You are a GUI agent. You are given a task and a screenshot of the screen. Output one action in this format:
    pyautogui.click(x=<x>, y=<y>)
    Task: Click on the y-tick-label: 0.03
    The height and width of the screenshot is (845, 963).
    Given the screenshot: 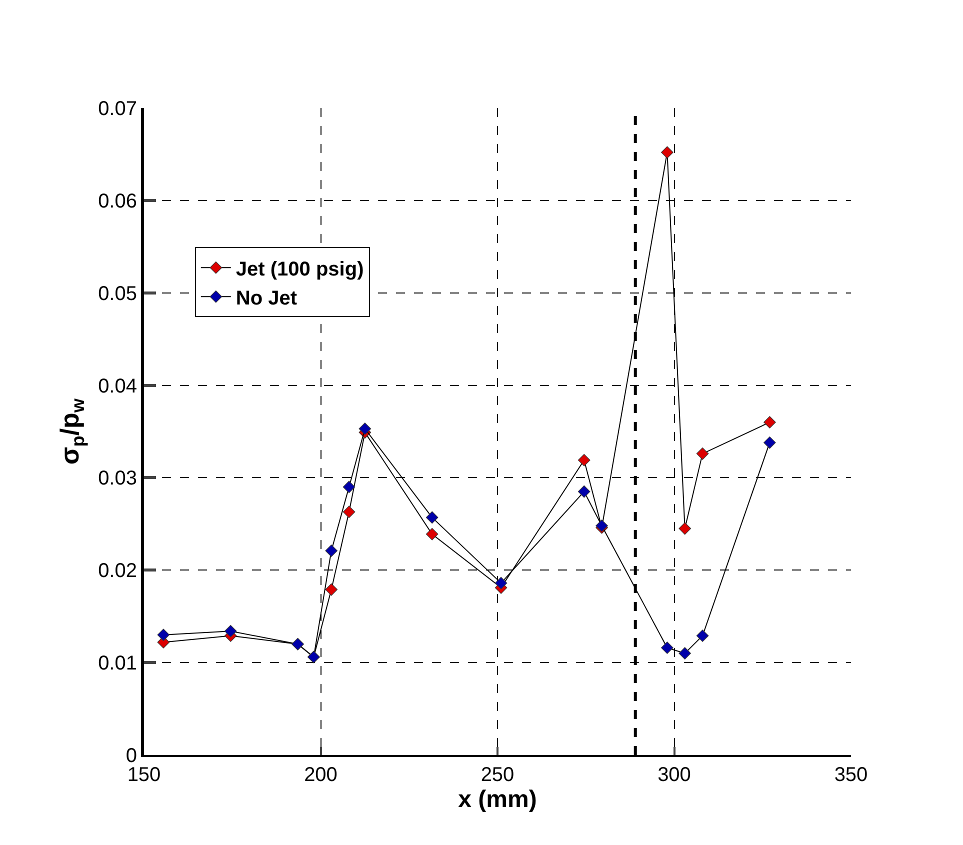 What is the action you would take?
    pyautogui.click(x=117, y=479)
    